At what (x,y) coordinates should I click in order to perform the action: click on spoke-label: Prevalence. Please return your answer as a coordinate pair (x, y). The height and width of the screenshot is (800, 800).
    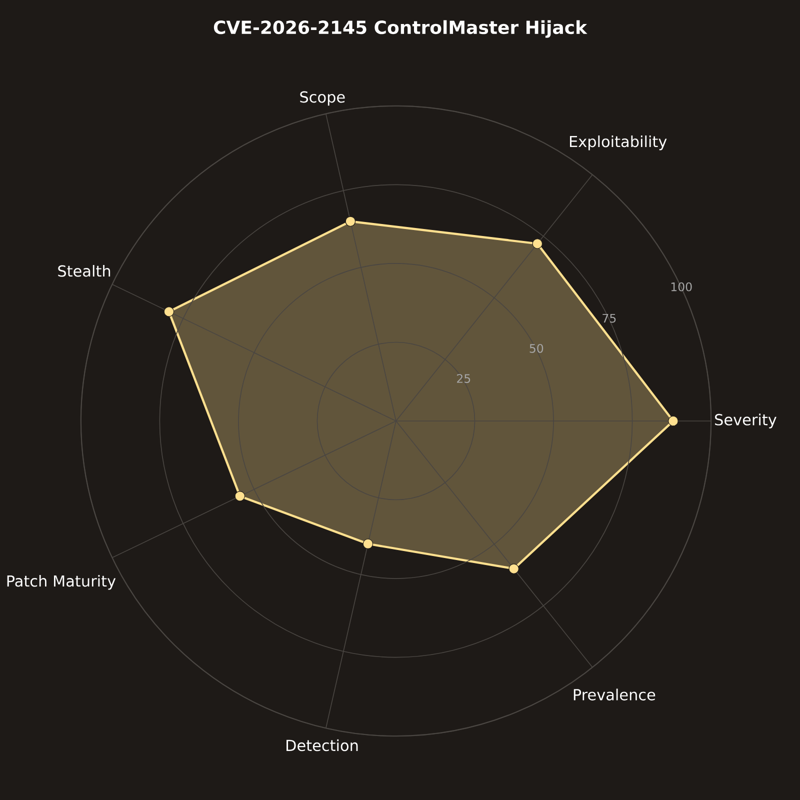
    Looking at the image, I should click on (615, 694).